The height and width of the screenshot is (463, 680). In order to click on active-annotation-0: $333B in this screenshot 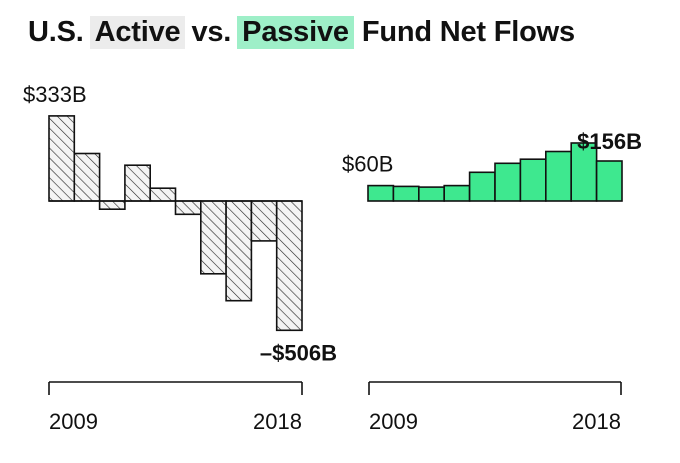, I will do `click(55, 94)`.